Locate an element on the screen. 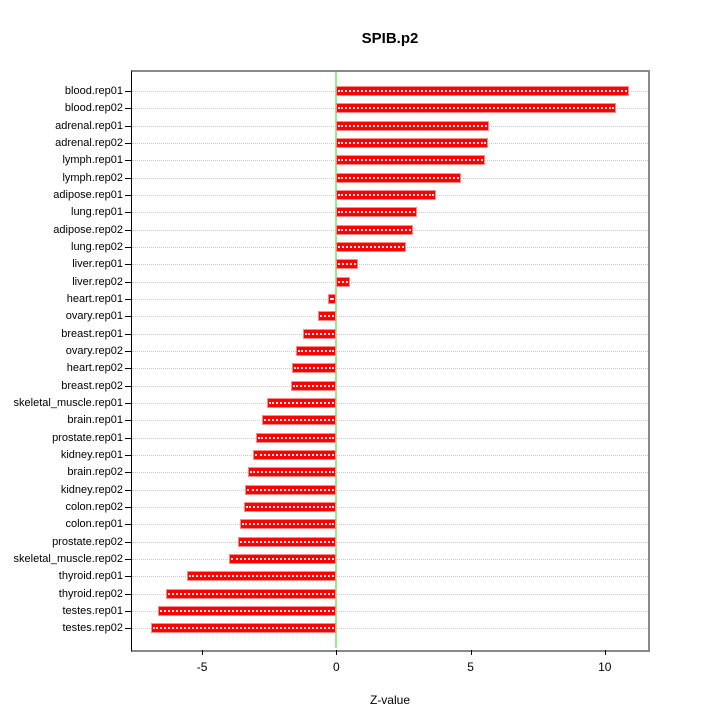 The width and height of the screenshot is (720, 720). bar-prostate.rep01 is located at coordinates (296, 437).